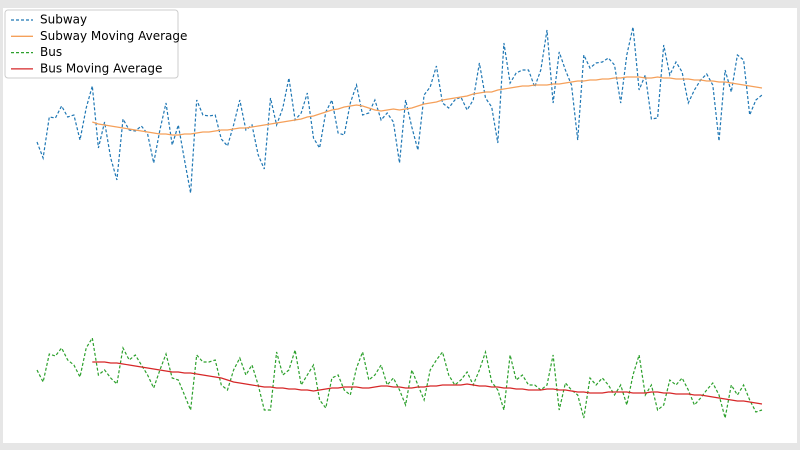 This screenshot has height=450, width=800. What do you see at coordinates (51, 52) in the screenshot?
I see `legend-label: Bus` at bounding box center [51, 52].